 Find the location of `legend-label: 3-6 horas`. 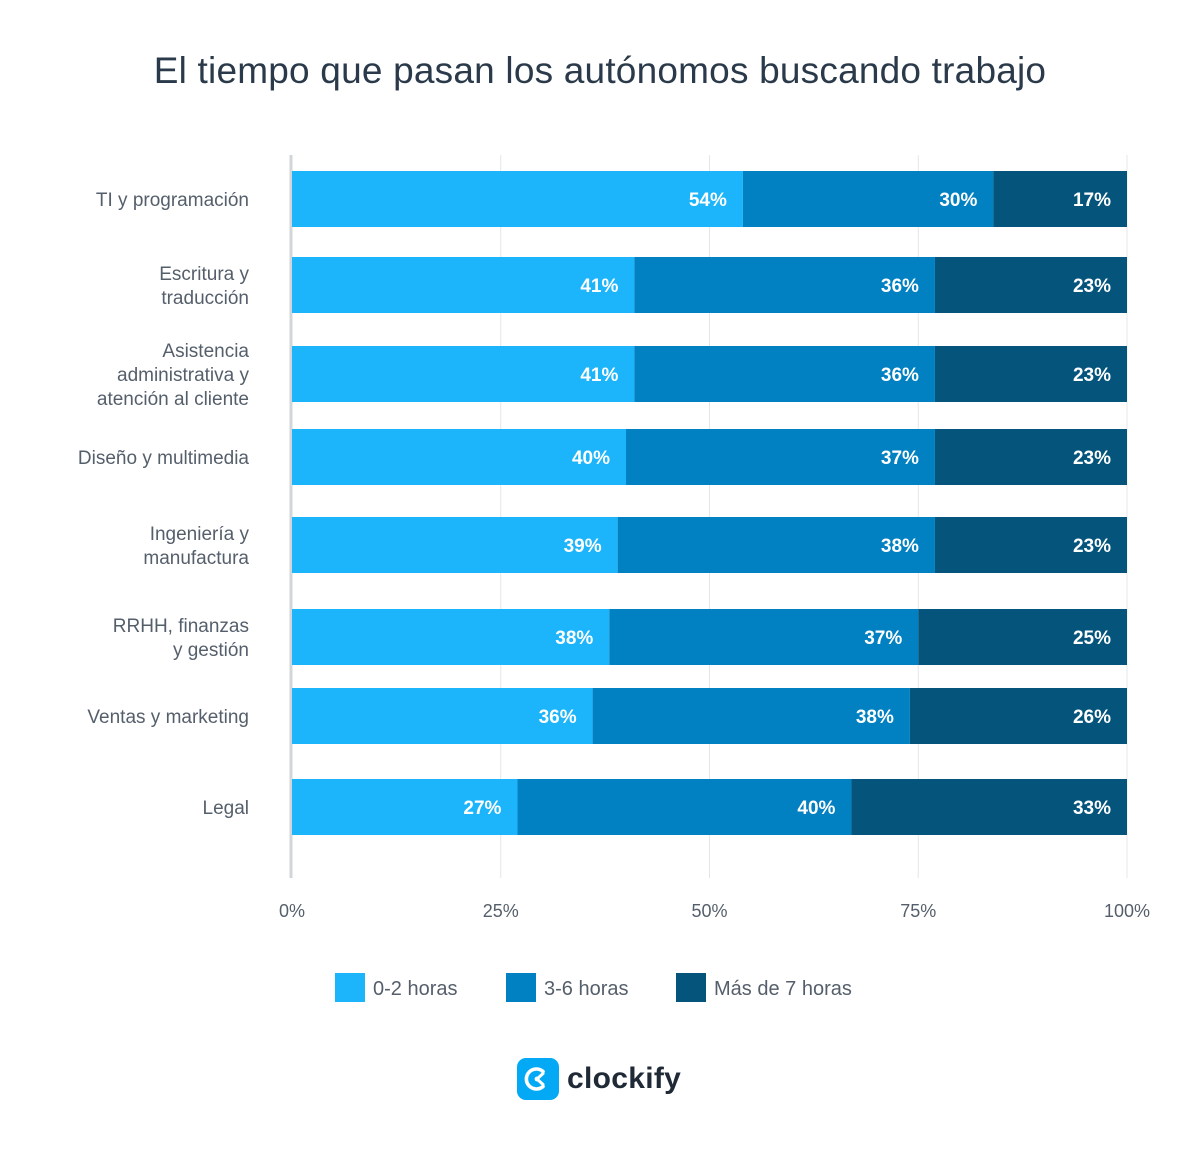

legend-label: 3-6 horas is located at coordinates (586, 989).